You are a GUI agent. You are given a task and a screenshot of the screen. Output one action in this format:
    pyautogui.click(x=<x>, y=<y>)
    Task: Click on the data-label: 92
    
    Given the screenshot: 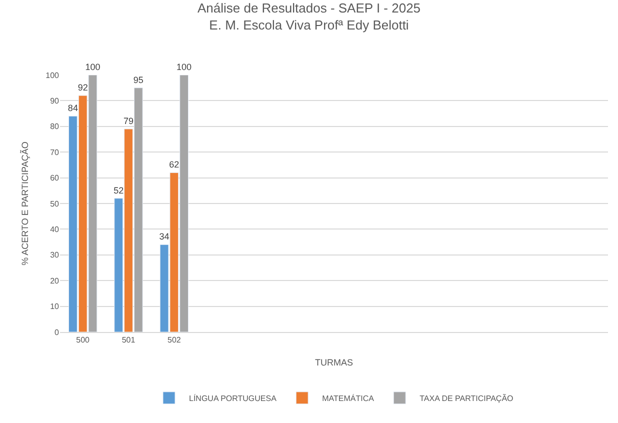 What is the action you would take?
    pyautogui.click(x=83, y=87)
    